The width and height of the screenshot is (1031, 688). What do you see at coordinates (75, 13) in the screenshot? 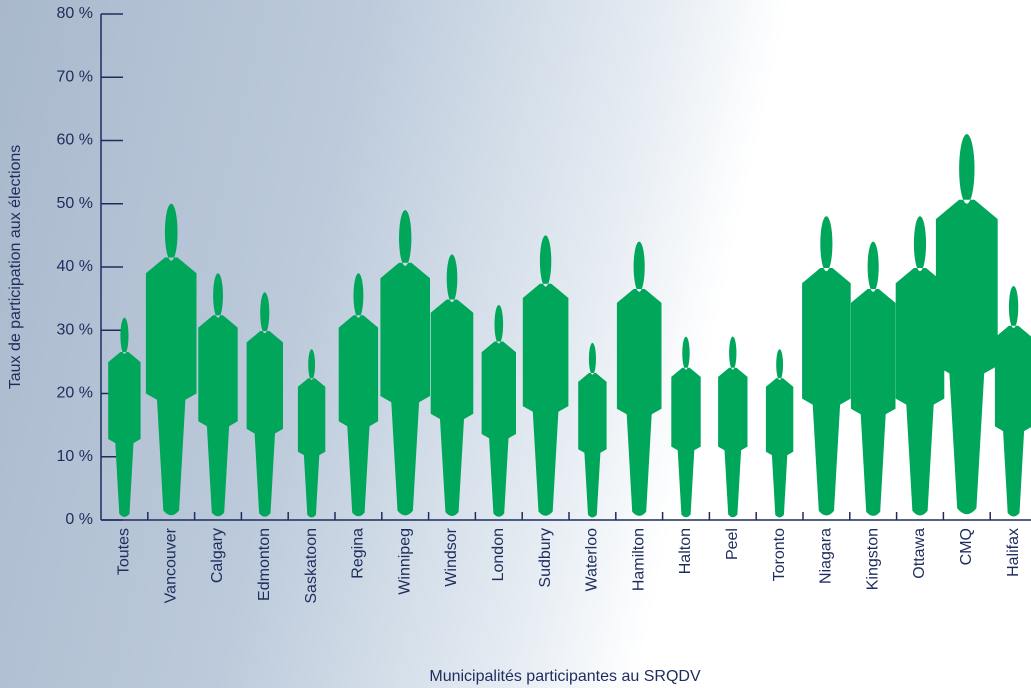
I see `y-tick-label: 80 %` at bounding box center [75, 13].